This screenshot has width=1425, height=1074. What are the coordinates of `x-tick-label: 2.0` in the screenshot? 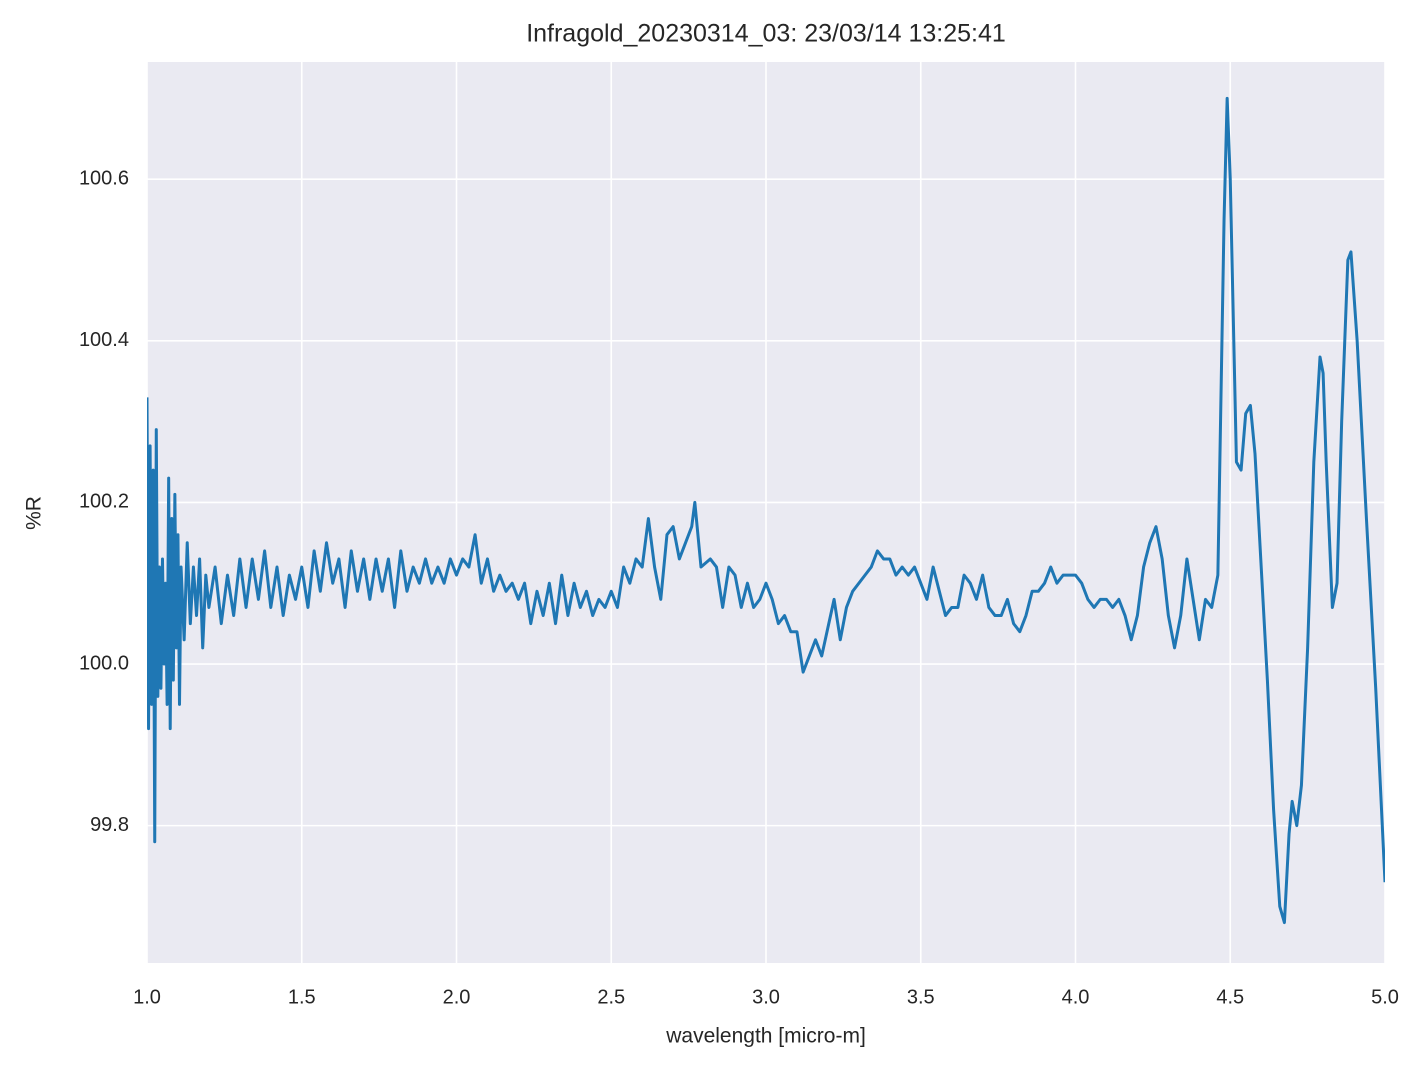 It's located at (457, 997).